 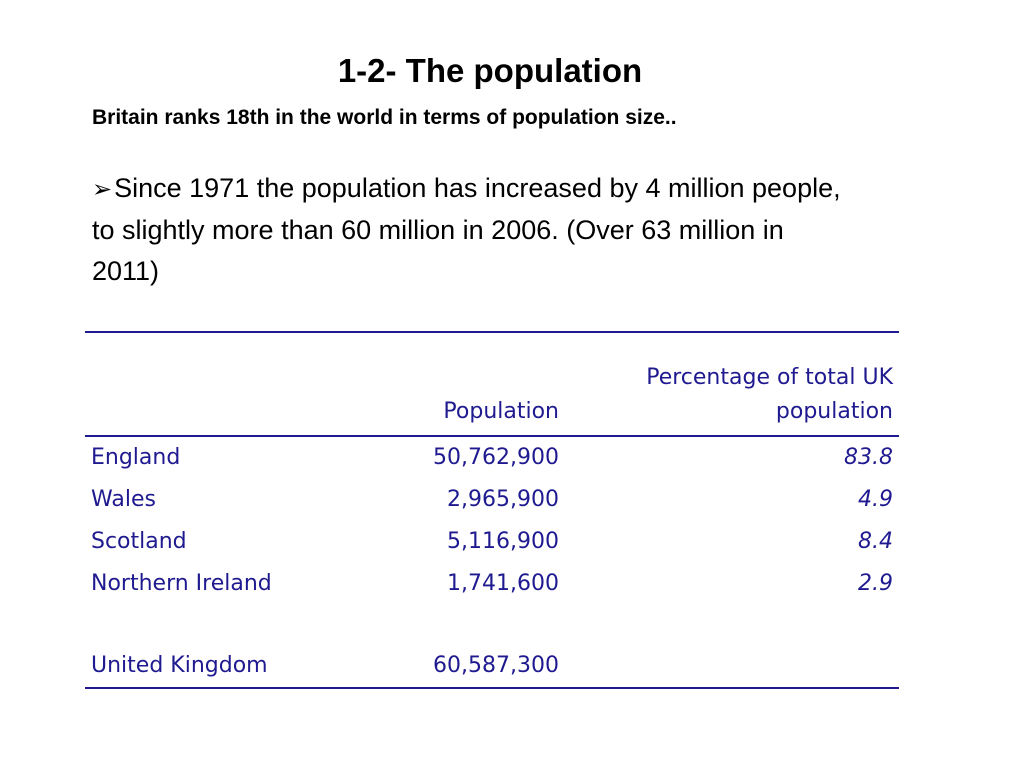 I want to click on table-row: England 50,762,900 83.8, so click(x=492, y=457).